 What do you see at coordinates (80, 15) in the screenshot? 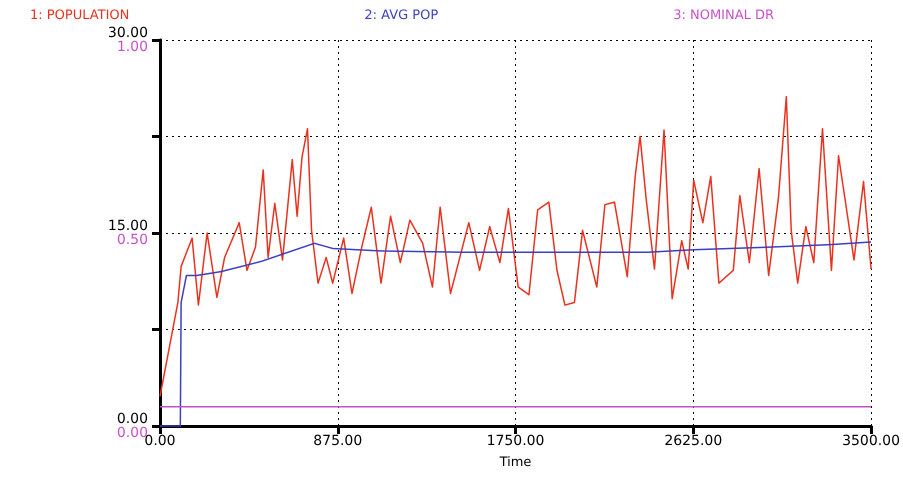
I see `text: 1: POPULATION` at bounding box center [80, 15].